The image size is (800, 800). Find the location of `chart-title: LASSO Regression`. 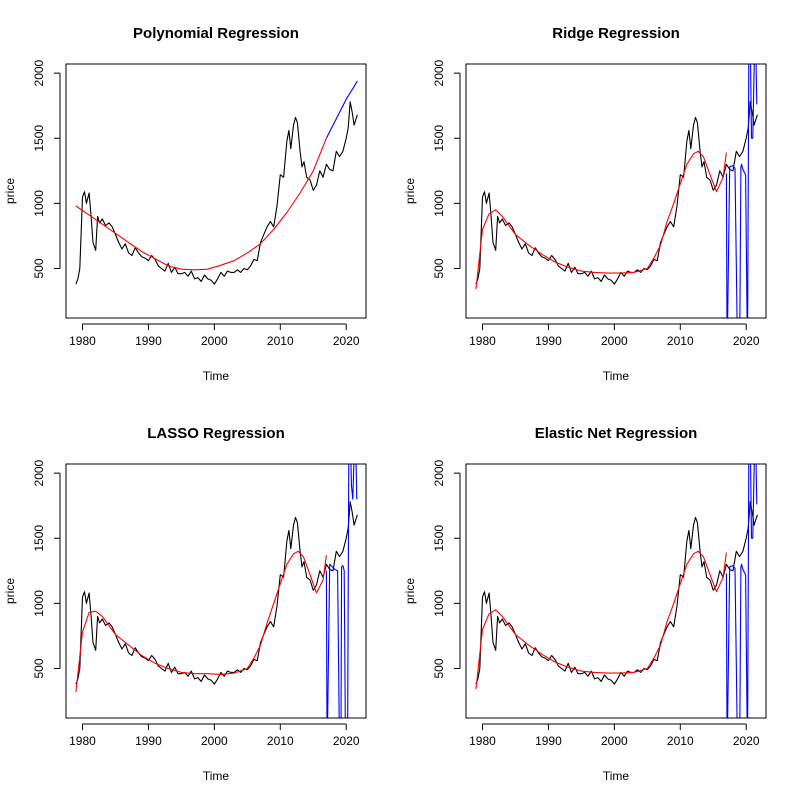

chart-title: LASSO Regression is located at coordinates (216, 433).